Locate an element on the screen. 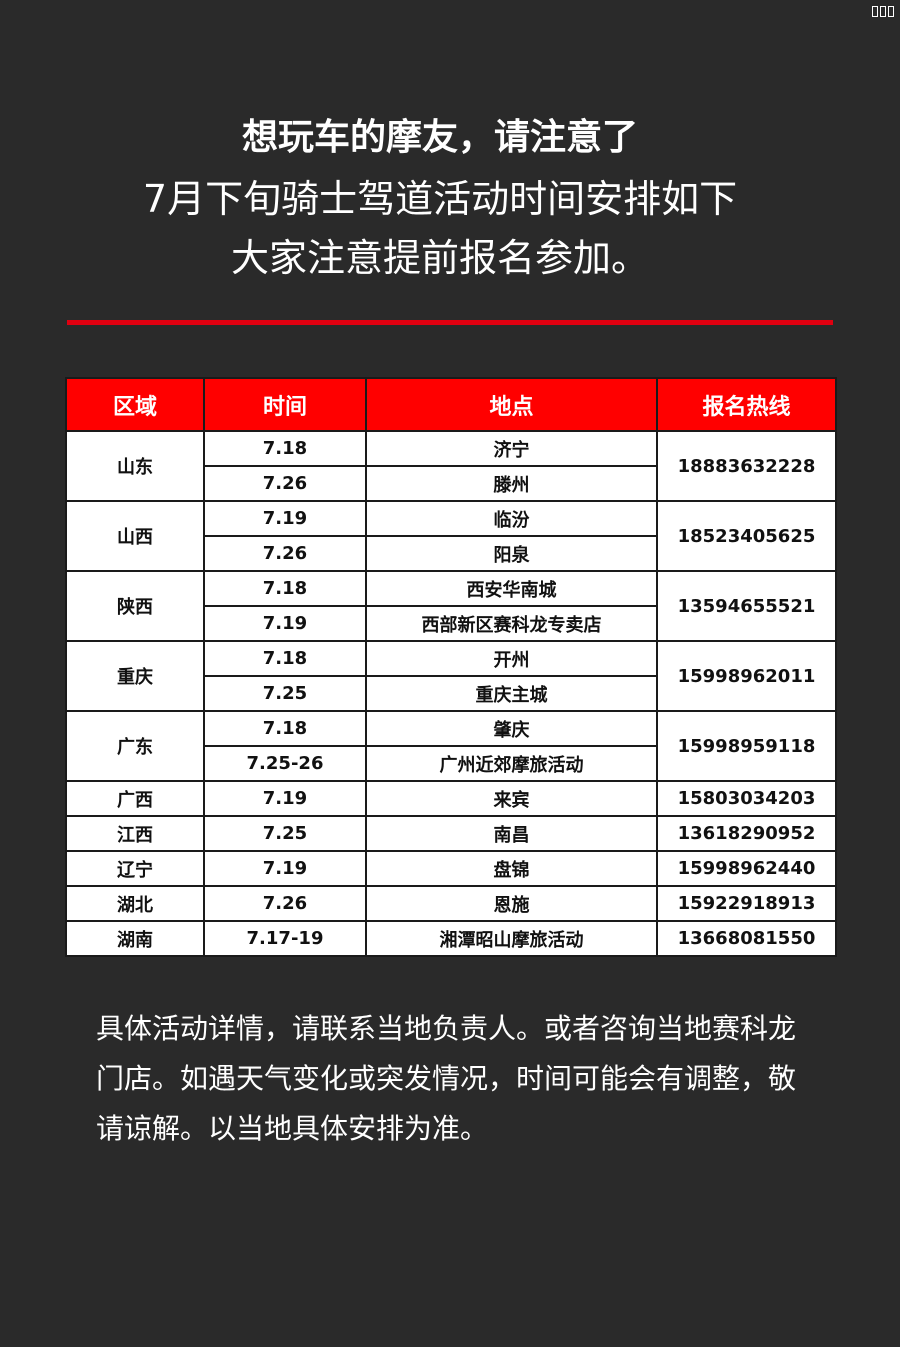 This screenshot has height=1347, width=900. region-cell: 湖北 is located at coordinates (135, 903).